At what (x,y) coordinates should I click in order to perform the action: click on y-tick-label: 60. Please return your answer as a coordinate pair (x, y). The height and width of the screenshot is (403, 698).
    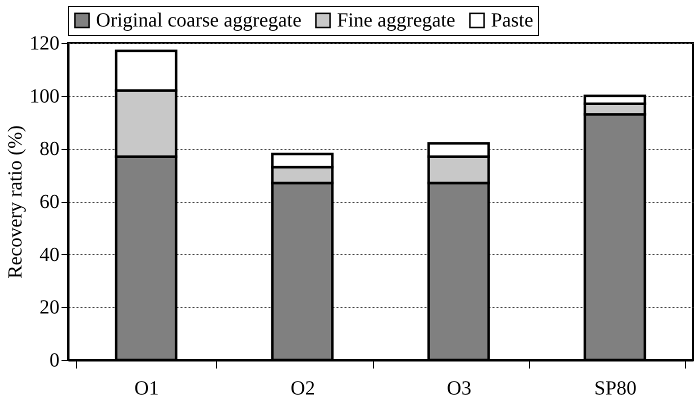
    Looking at the image, I should click on (50, 202).